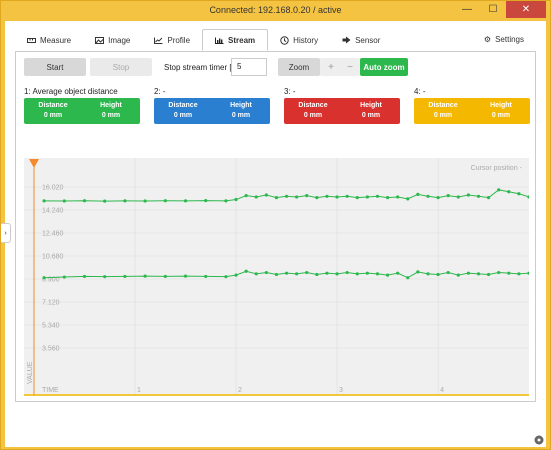 This screenshot has width=551, height=450. What do you see at coordinates (299, 40) in the screenshot?
I see `tab-history: History` at bounding box center [299, 40].